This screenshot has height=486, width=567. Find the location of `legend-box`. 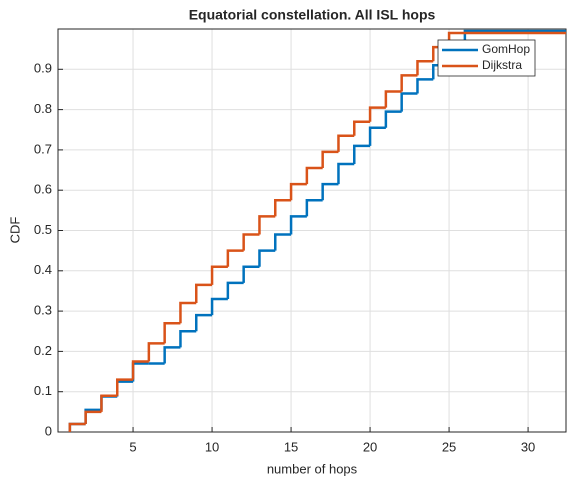

legend-box is located at coordinates (486, 58).